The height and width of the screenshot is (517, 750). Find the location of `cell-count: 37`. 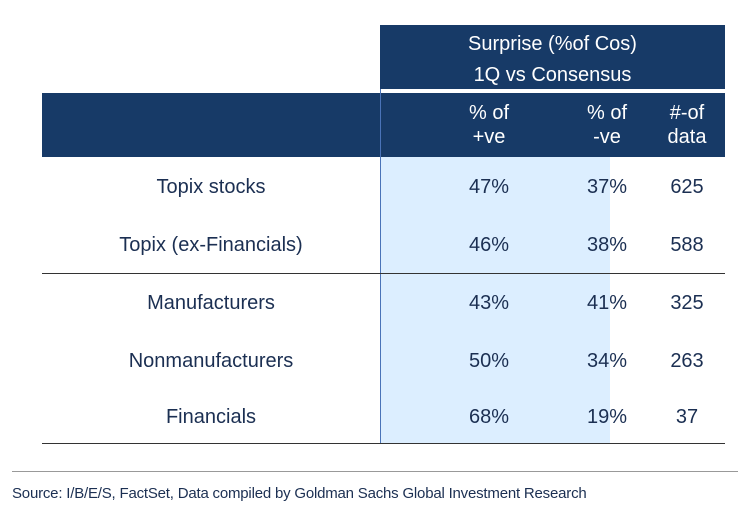

cell-count: 37 is located at coordinates (687, 417).